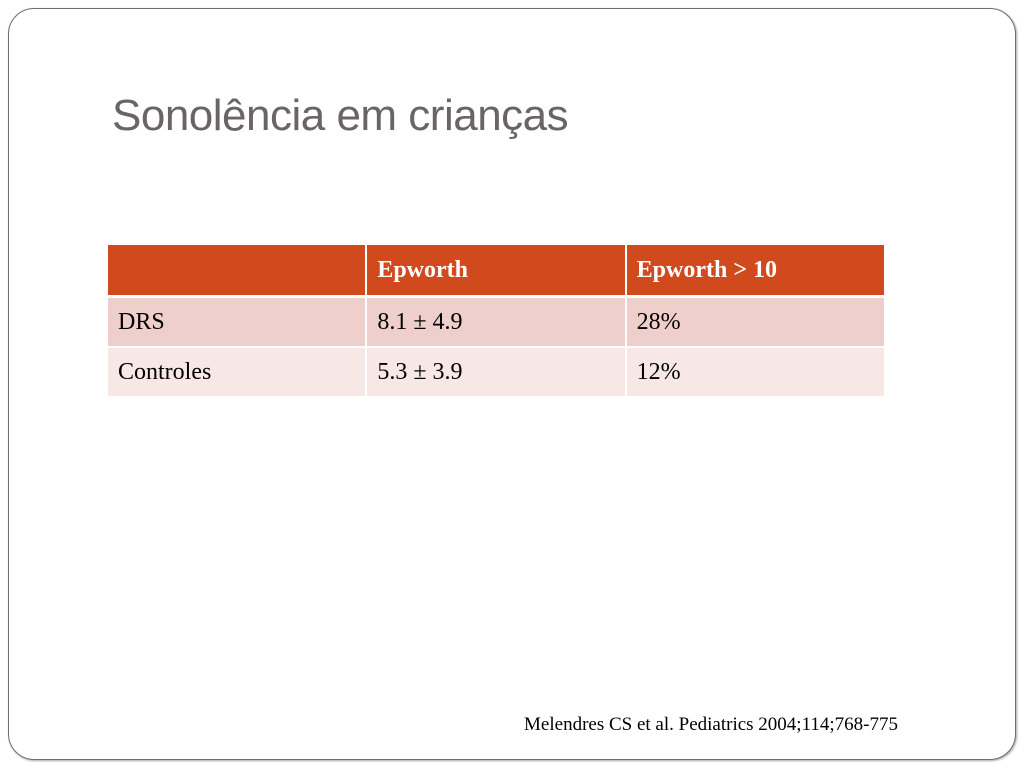 Image resolution: width=1024 pixels, height=768 pixels. I want to click on row-label-cell: Controles, so click(238, 373).